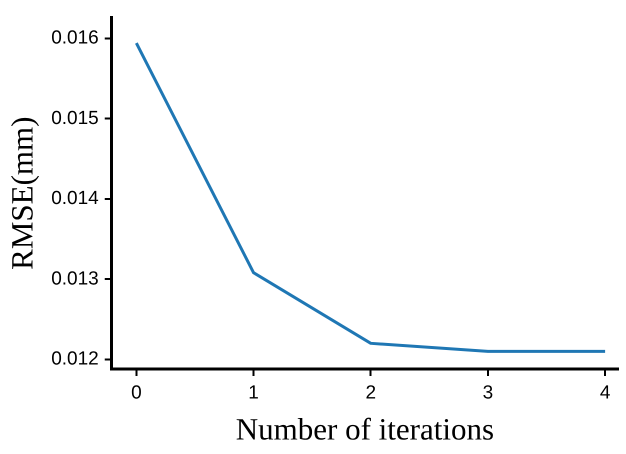 The height and width of the screenshot is (454, 626). I want to click on x-tick-label: 4, so click(605, 393).